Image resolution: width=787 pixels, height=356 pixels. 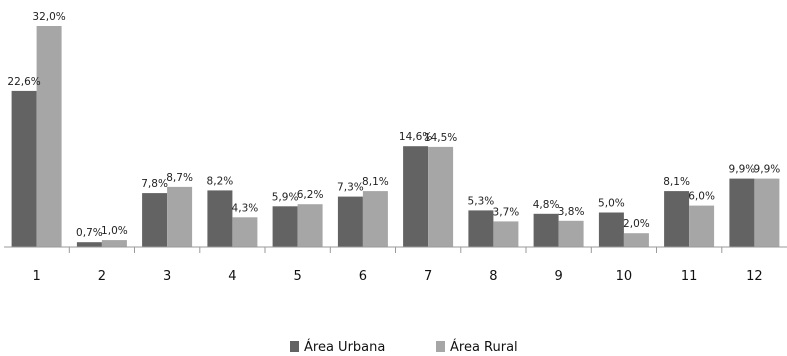 What do you see at coordinates (179, 178) in the screenshot?
I see `value-label-rural-3: 8,7%` at bounding box center [179, 178].